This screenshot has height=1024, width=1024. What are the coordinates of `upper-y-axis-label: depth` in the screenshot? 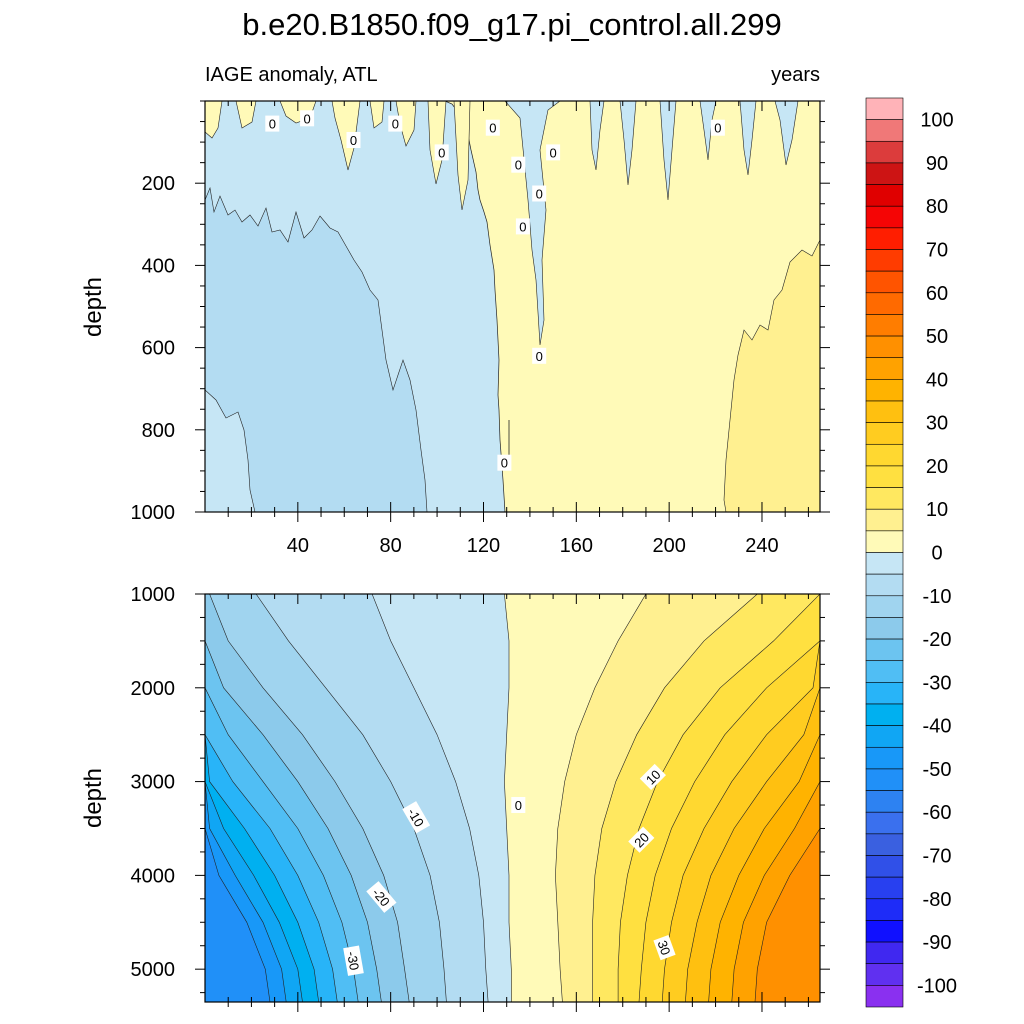 It's located at (93, 307).